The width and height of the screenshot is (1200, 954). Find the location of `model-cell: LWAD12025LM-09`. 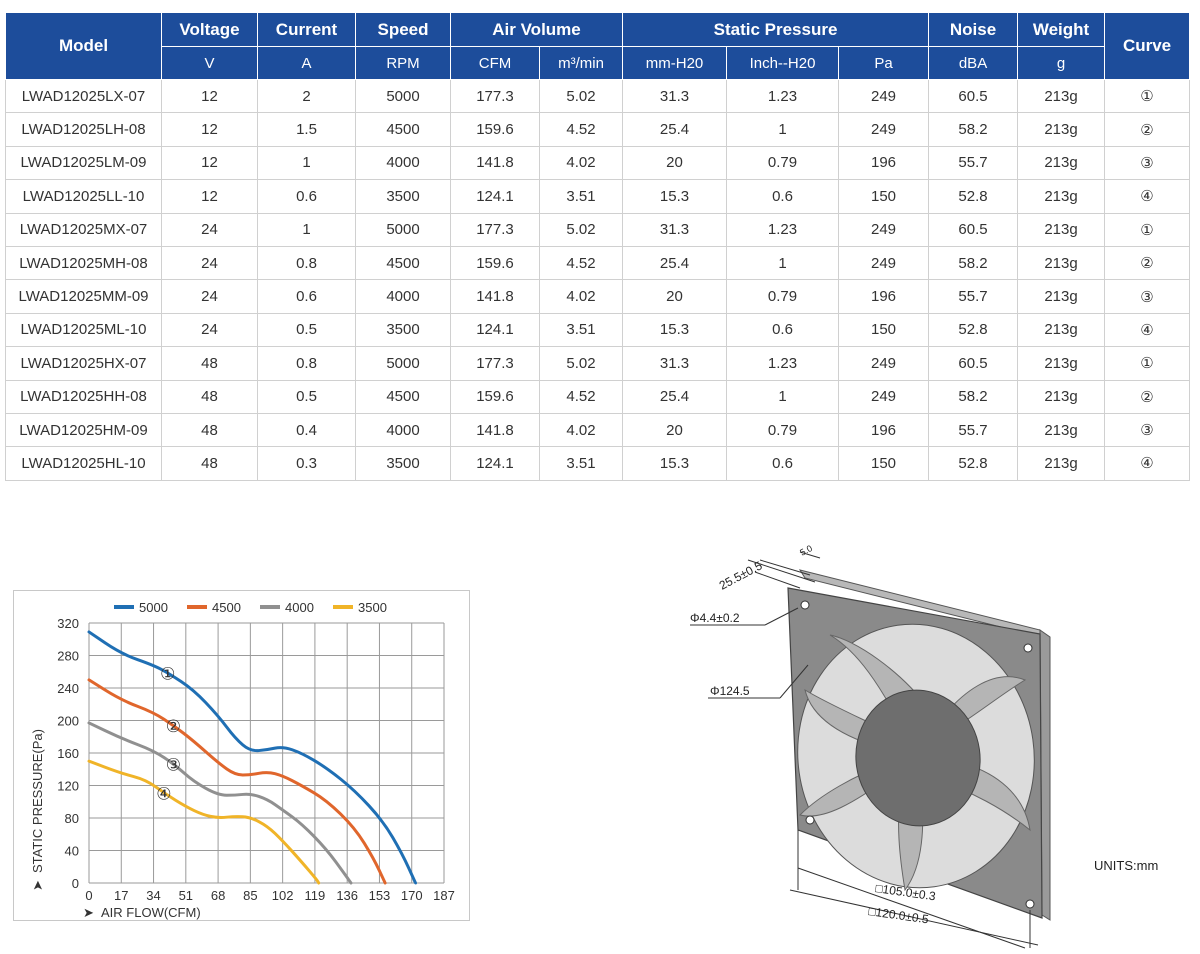

model-cell: LWAD12025LM-09 is located at coordinates (83, 163).